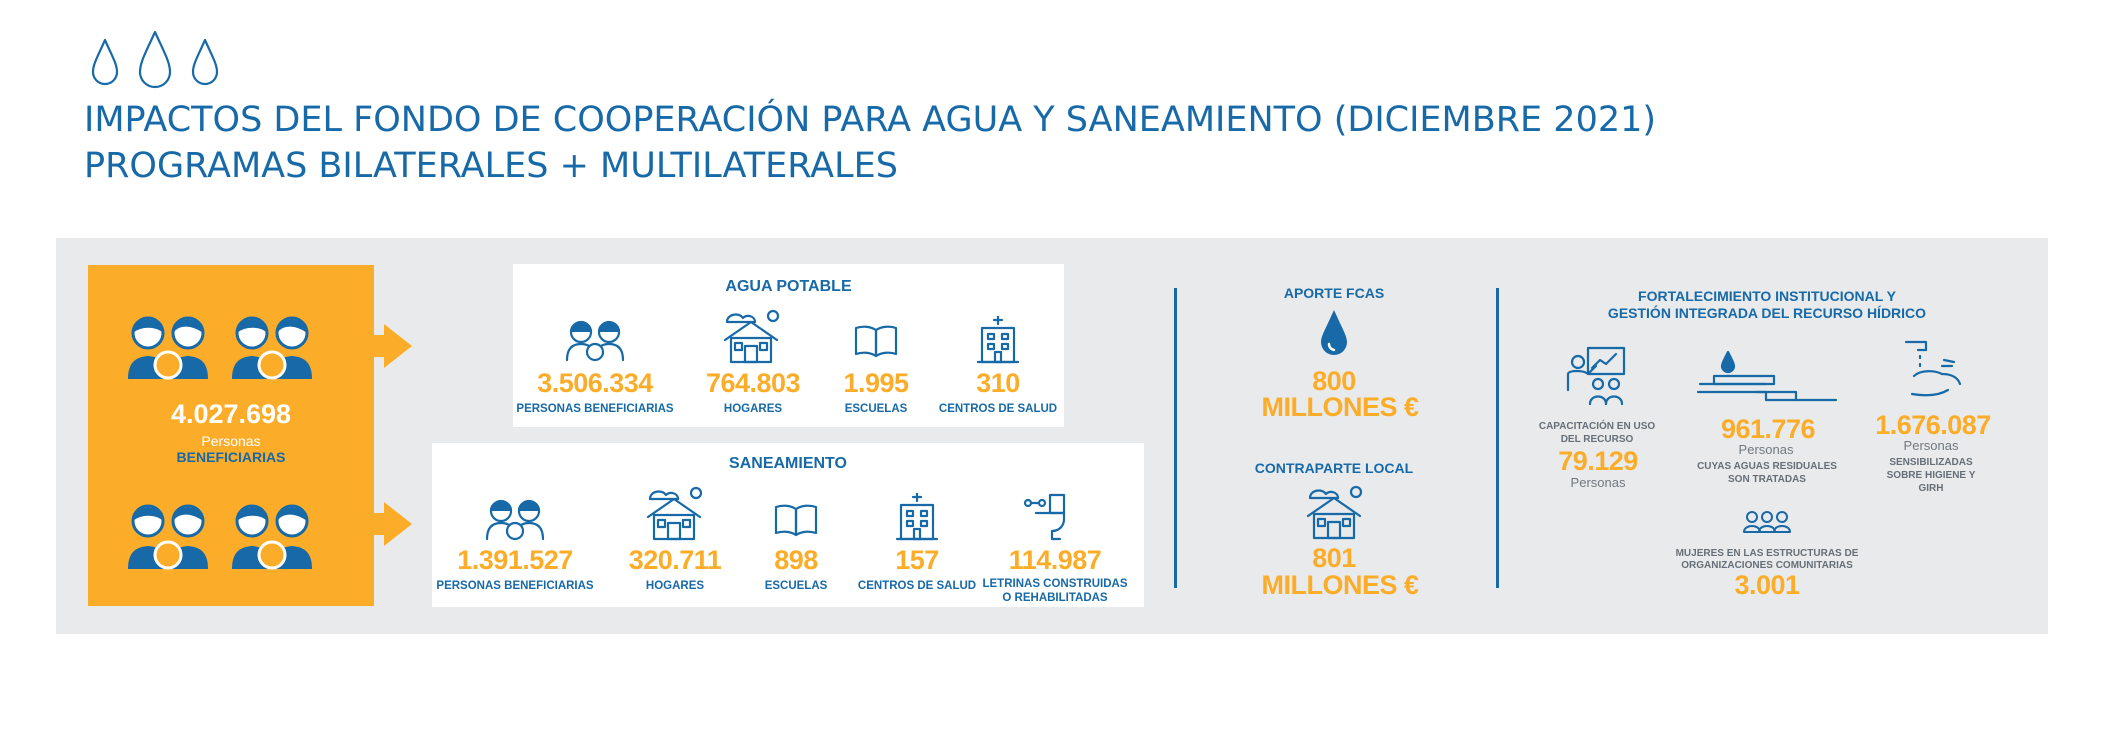 Image resolution: width=2116 pixels, height=741 pixels. Describe the element at coordinates (1931, 488) in the screenshot. I see `sensibilizadas-label3: GIRH` at that location.